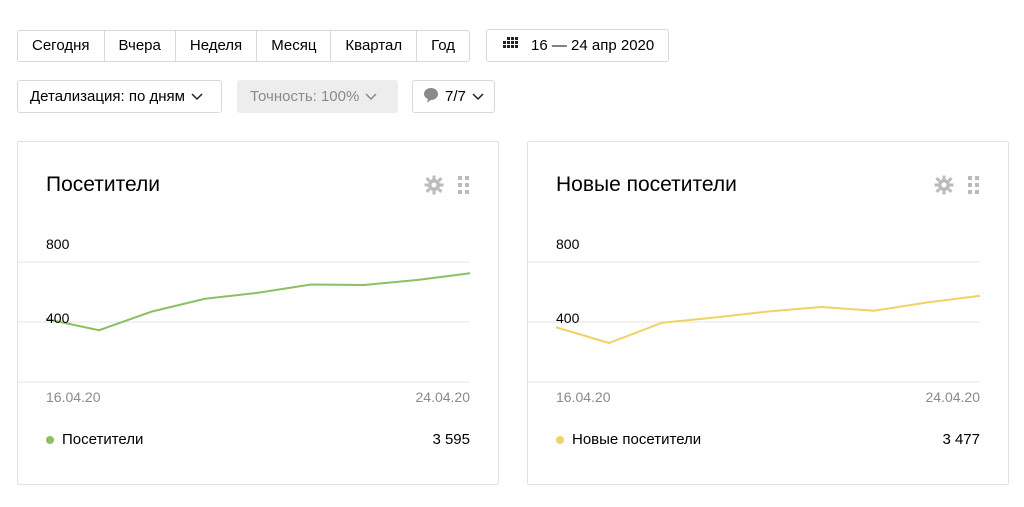 Image resolution: width=1024 pixels, height=507 pixels. Describe the element at coordinates (961, 439) in the screenshot. I see `total-value: 3 477` at that location.